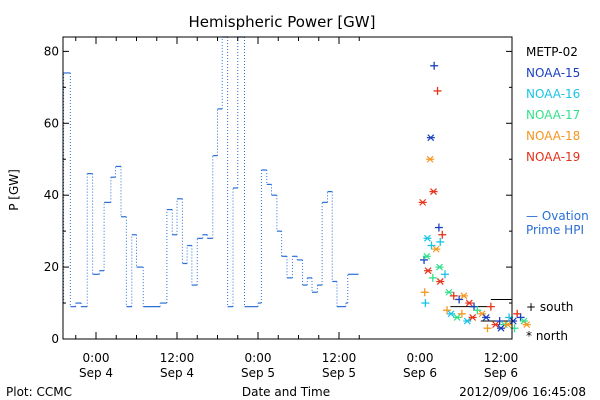  Describe the element at coordinates (557, 216) in the screenshot. I see `ovation-legend-line1: — Ovation` at that location.